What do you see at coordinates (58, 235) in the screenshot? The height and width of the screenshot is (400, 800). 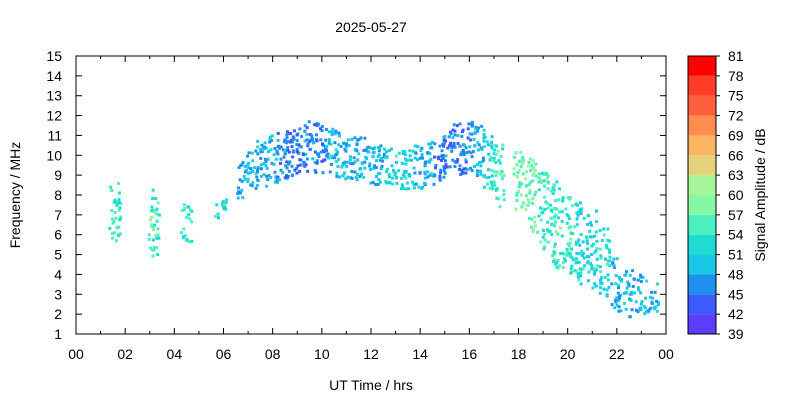 I see `y-tick-label: 6` at bounding box center [58, 235].